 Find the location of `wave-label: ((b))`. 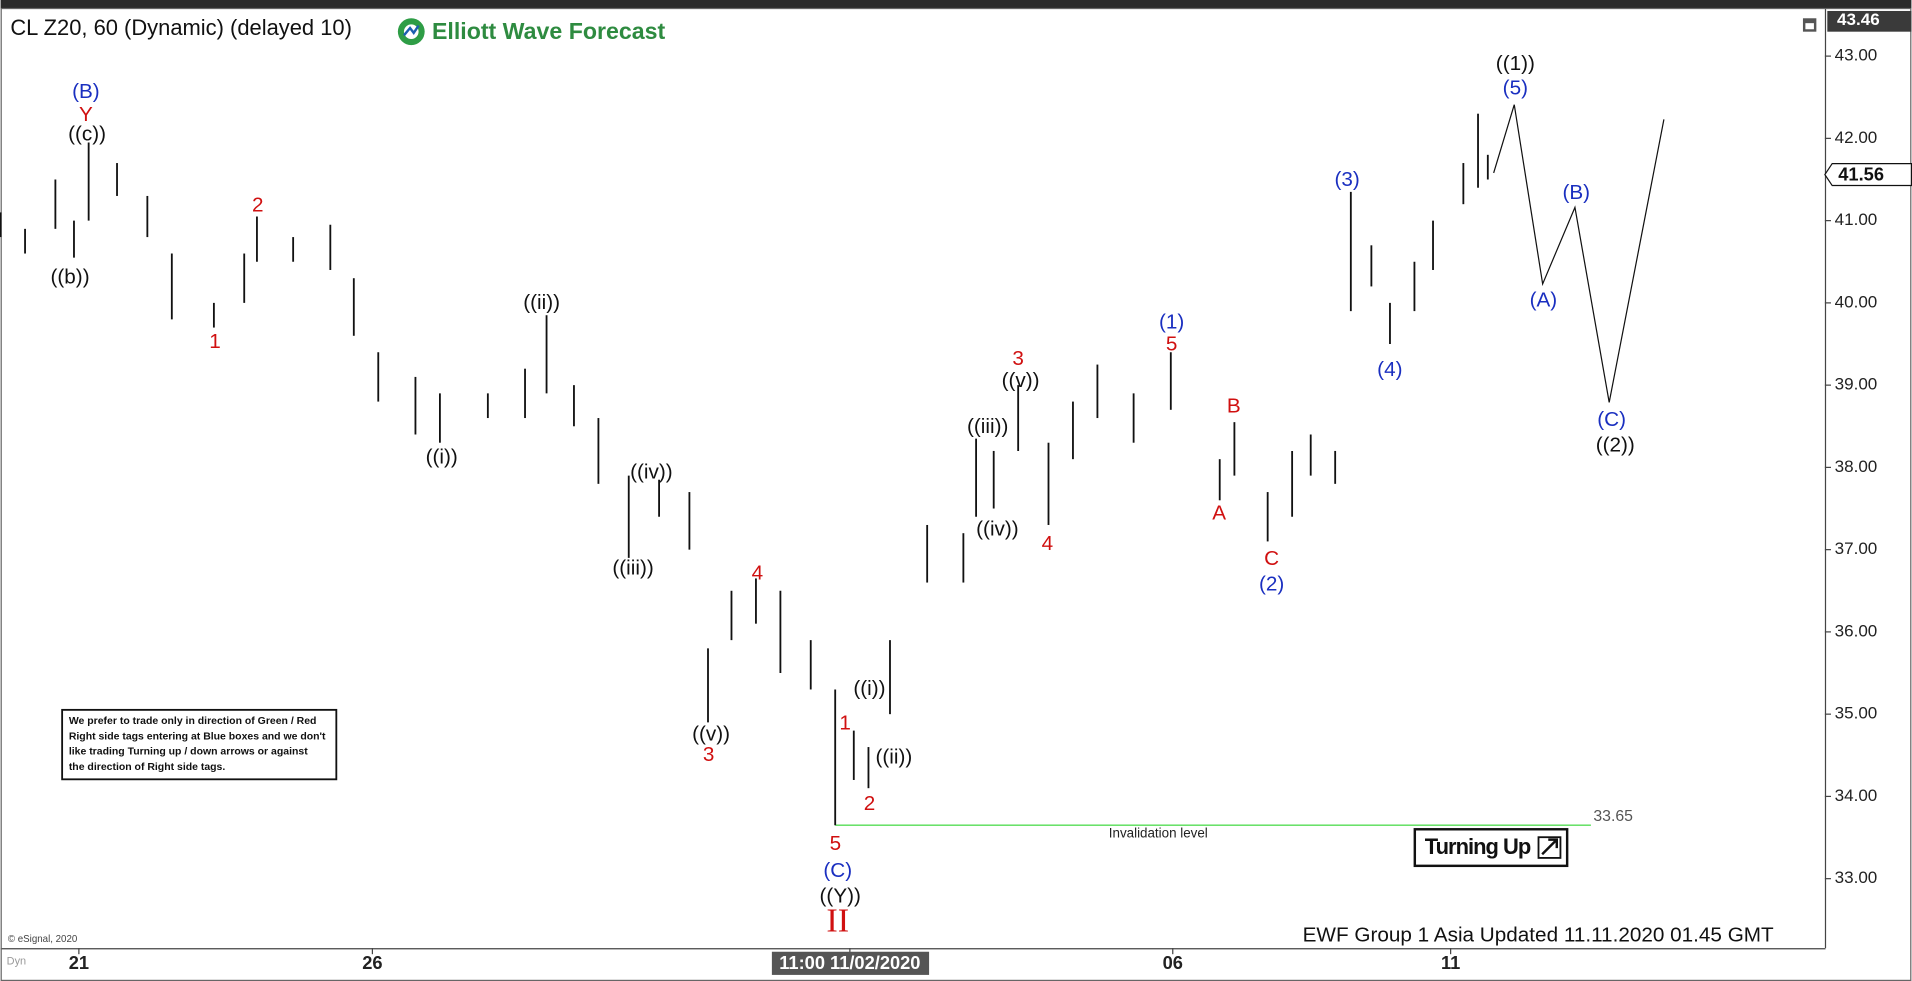

wave-label: ((b)) is located at coordinates (70, 276).